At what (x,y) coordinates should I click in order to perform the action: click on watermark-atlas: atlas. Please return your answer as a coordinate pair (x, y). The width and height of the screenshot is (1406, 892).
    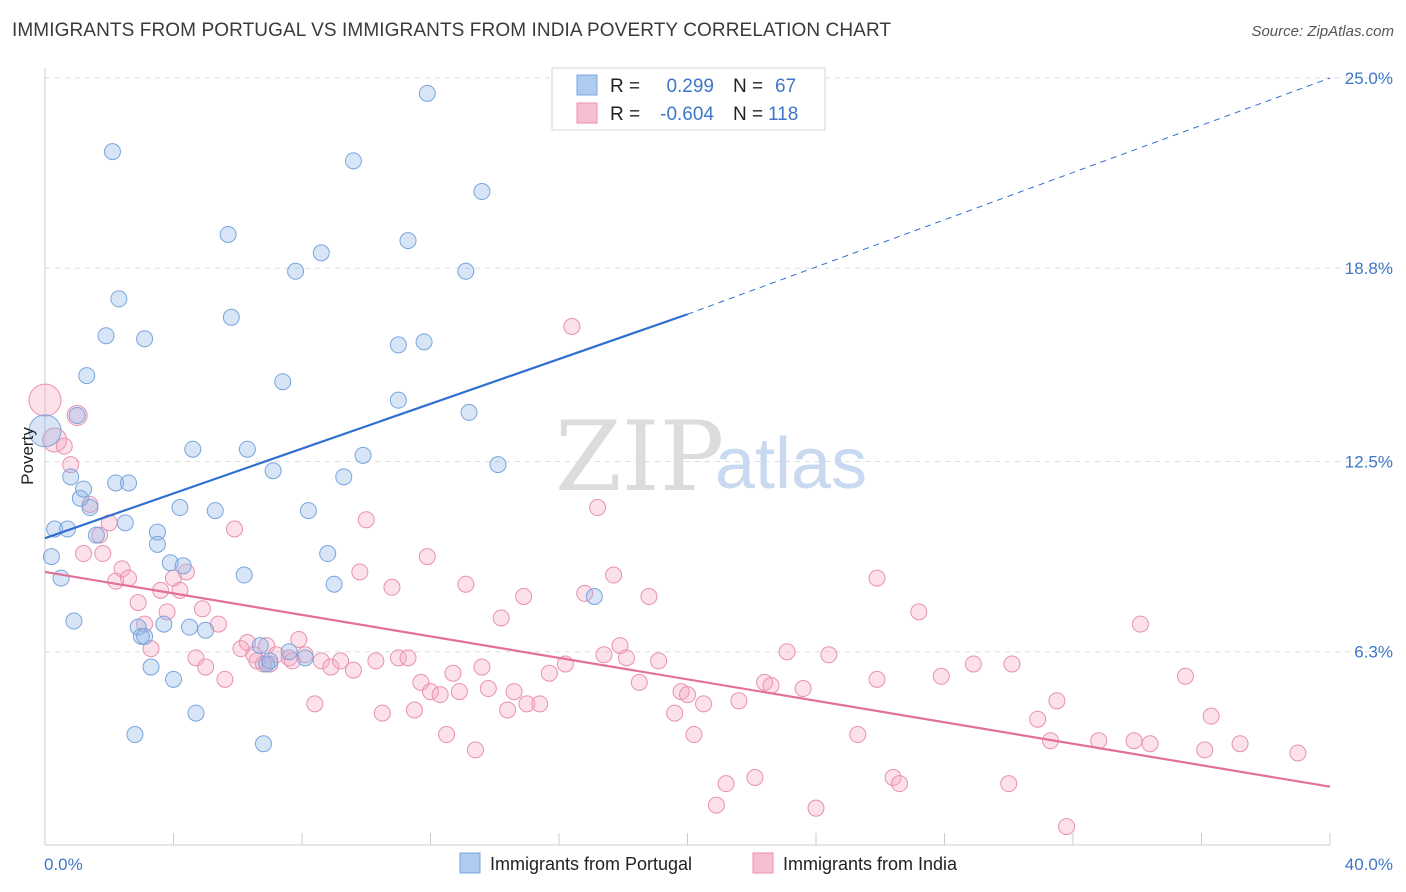
    Looking at the image, I should click on (791, 464).